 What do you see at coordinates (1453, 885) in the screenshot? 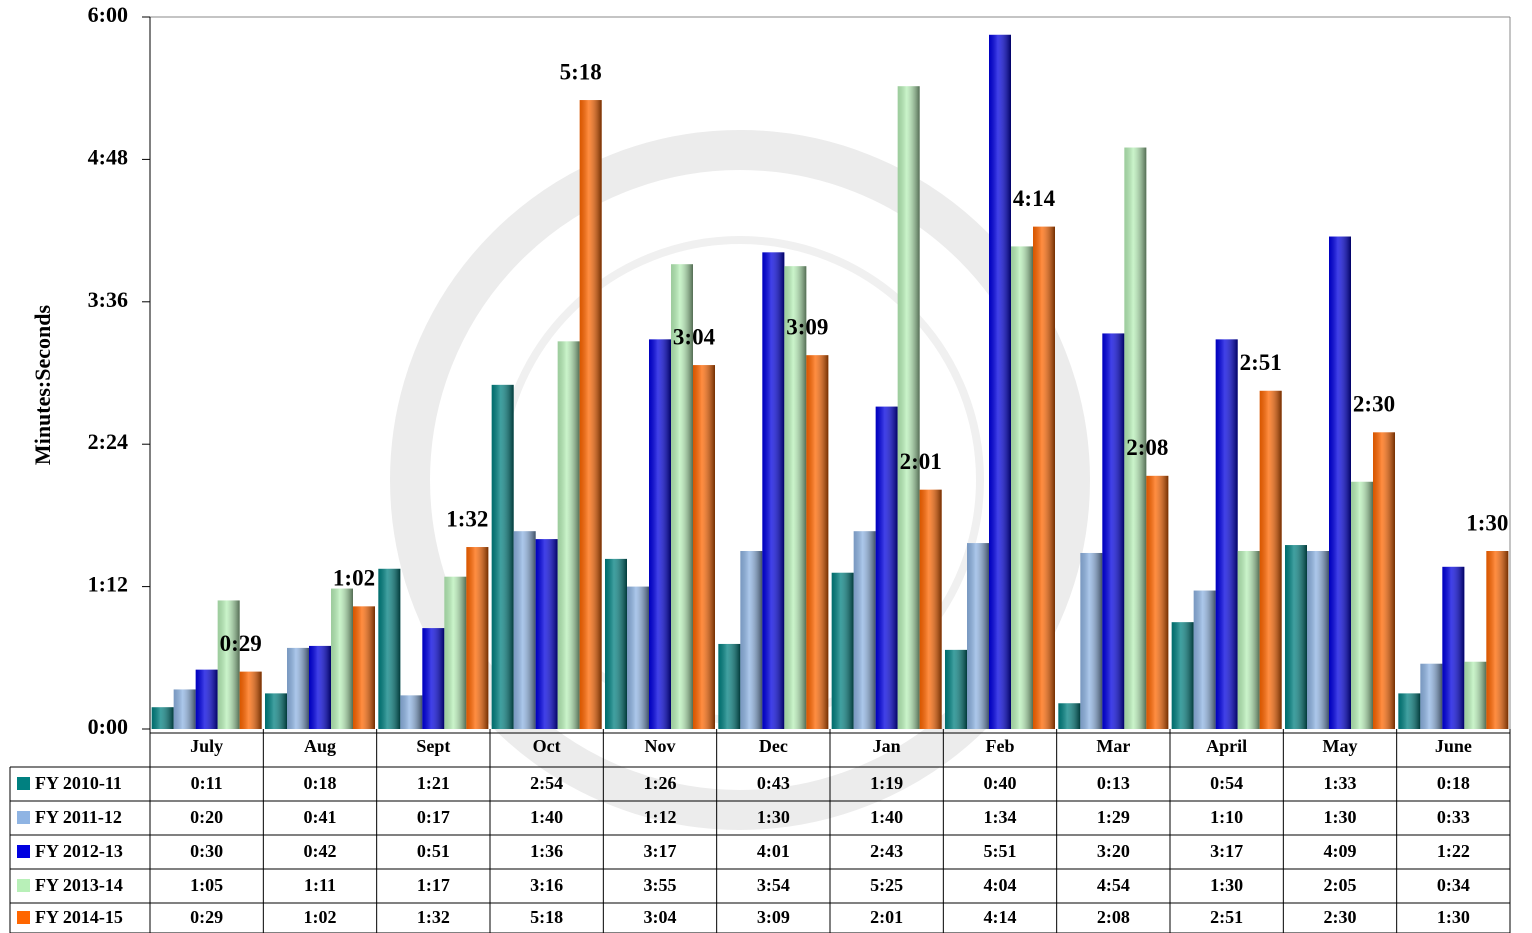
I see `table-cell: 0:34` at bounding box center [1453, 885].